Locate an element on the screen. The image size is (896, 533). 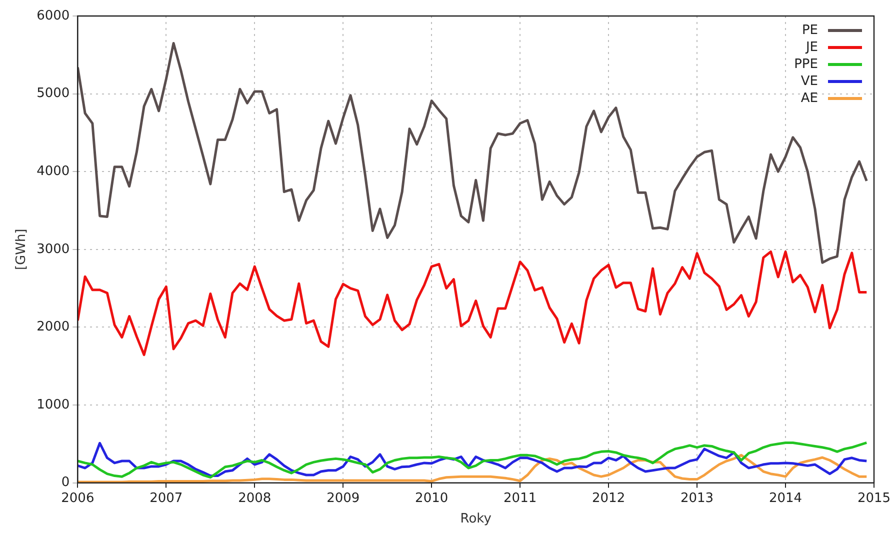
x-axis-title: Roky is located at coordinates (476, 519).